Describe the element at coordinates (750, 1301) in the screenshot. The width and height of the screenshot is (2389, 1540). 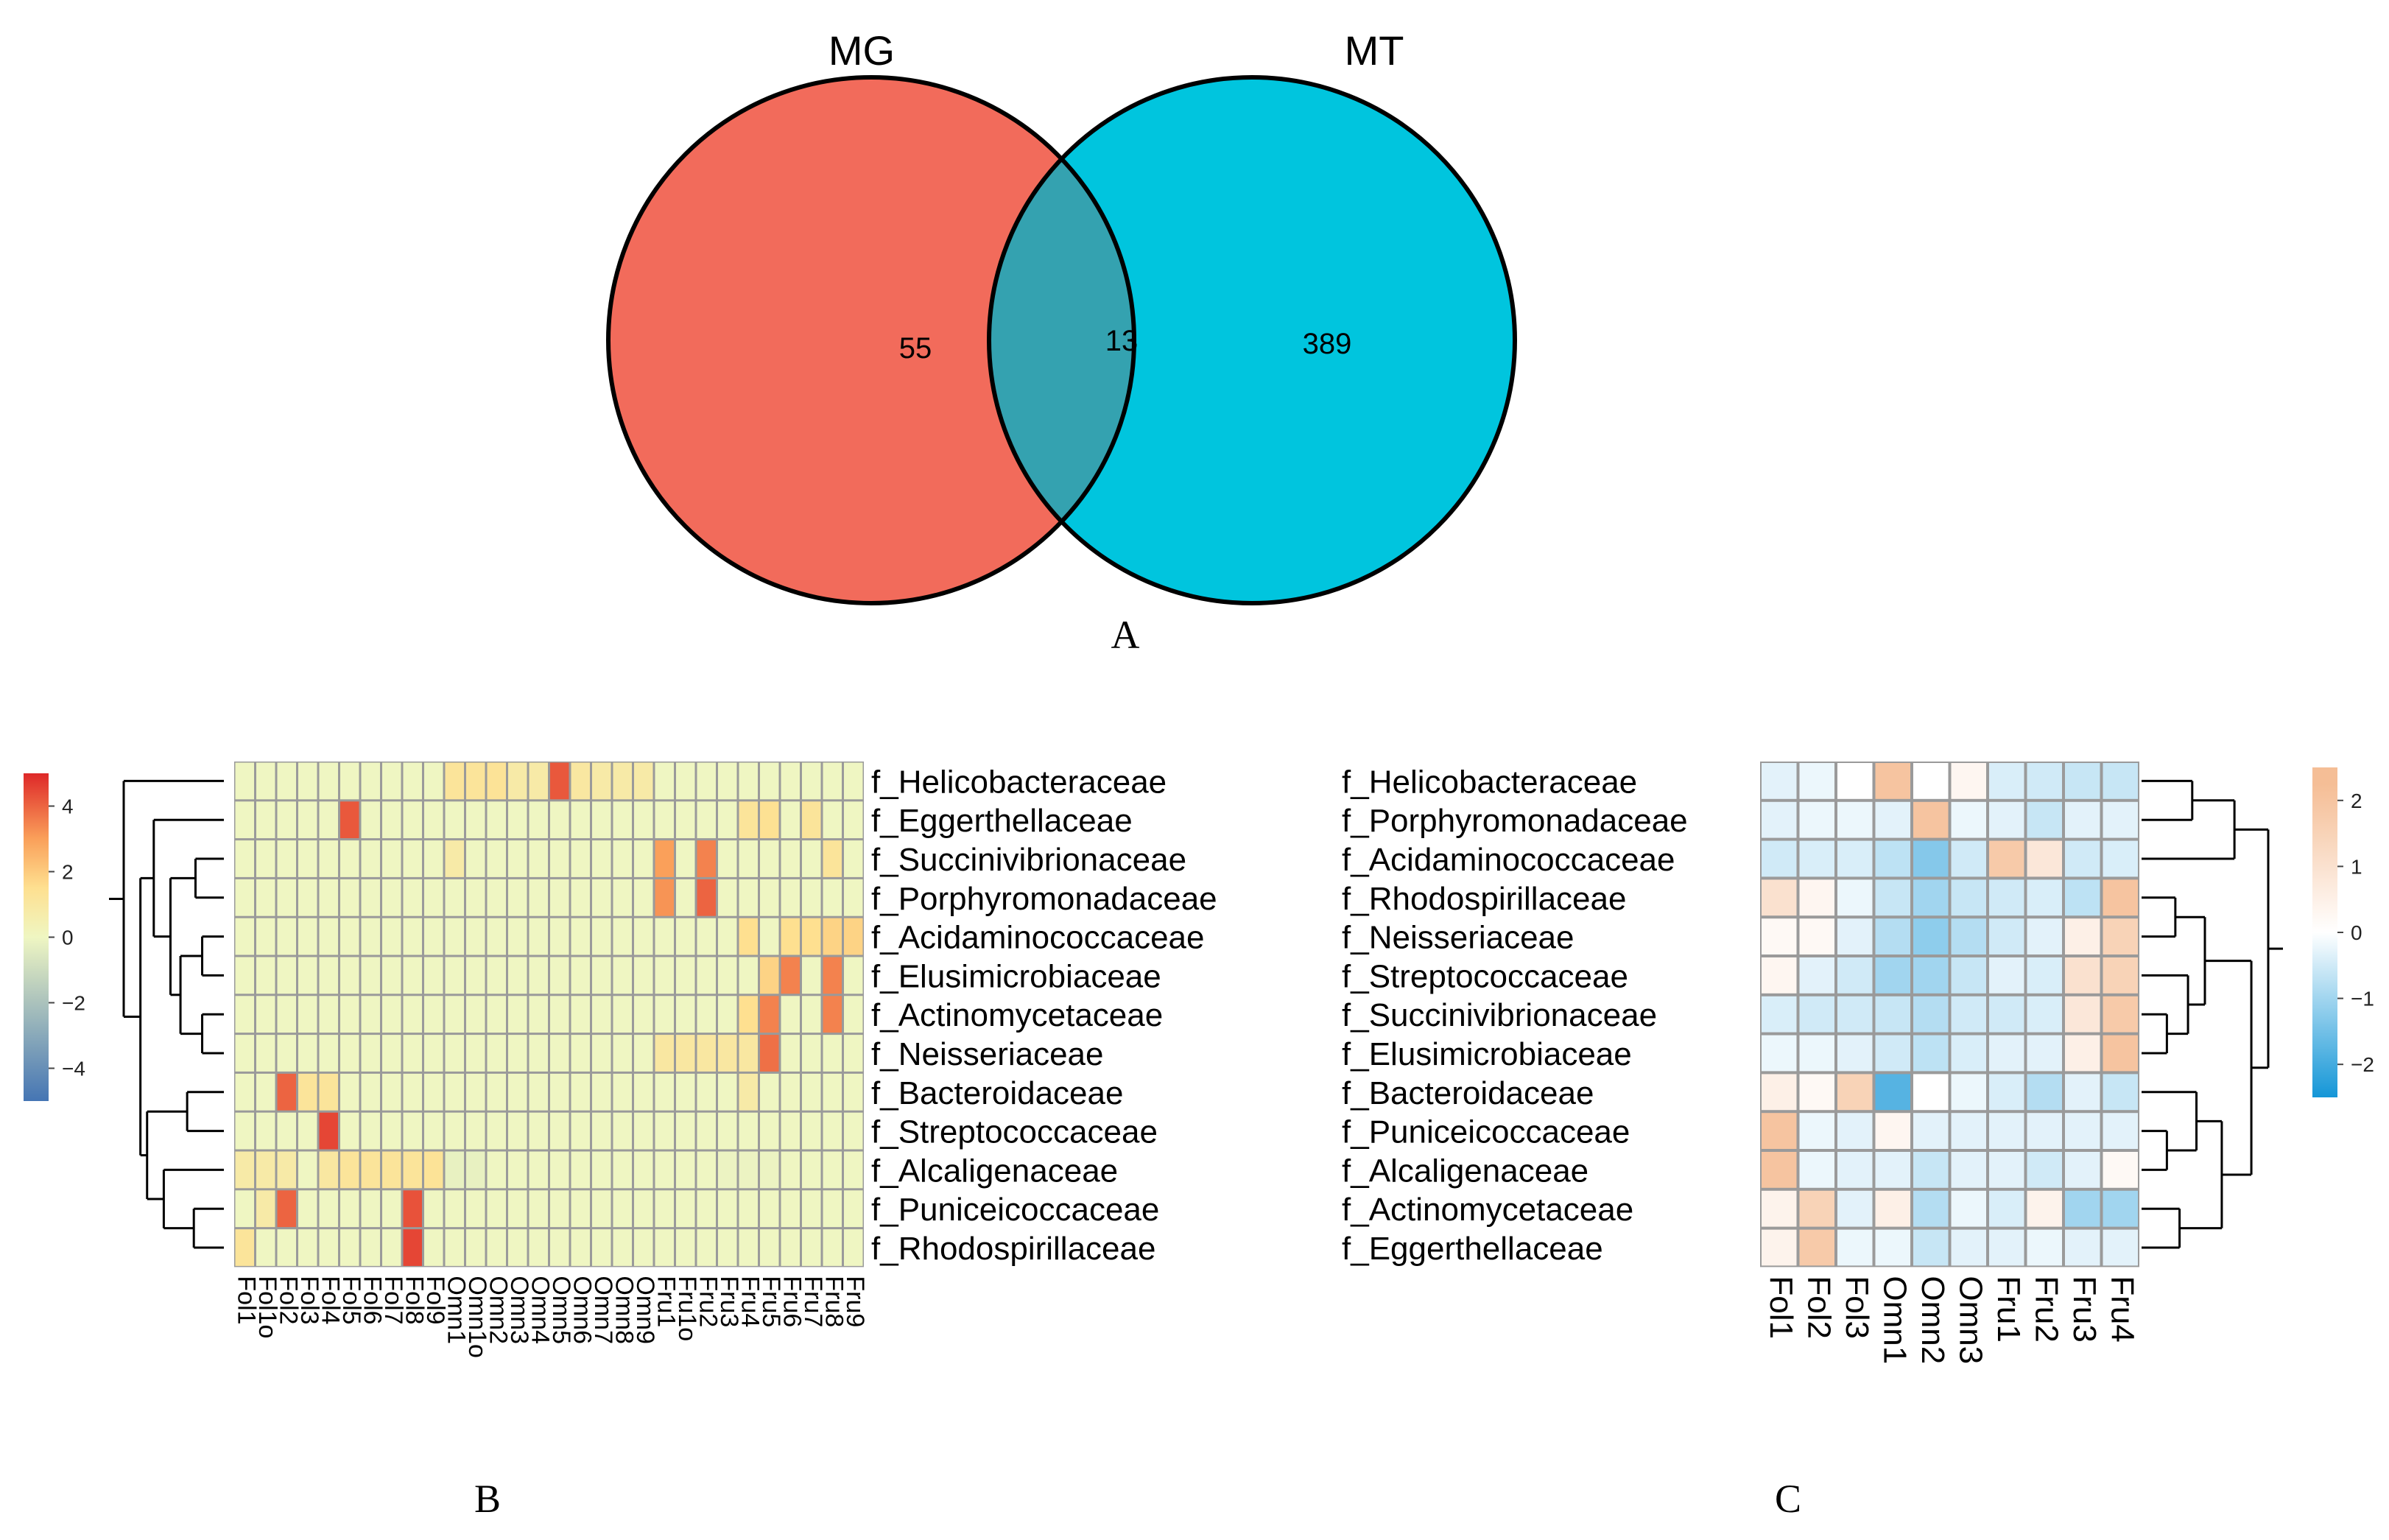
I see `heatmap-b-col-label: Fru4` at that location.